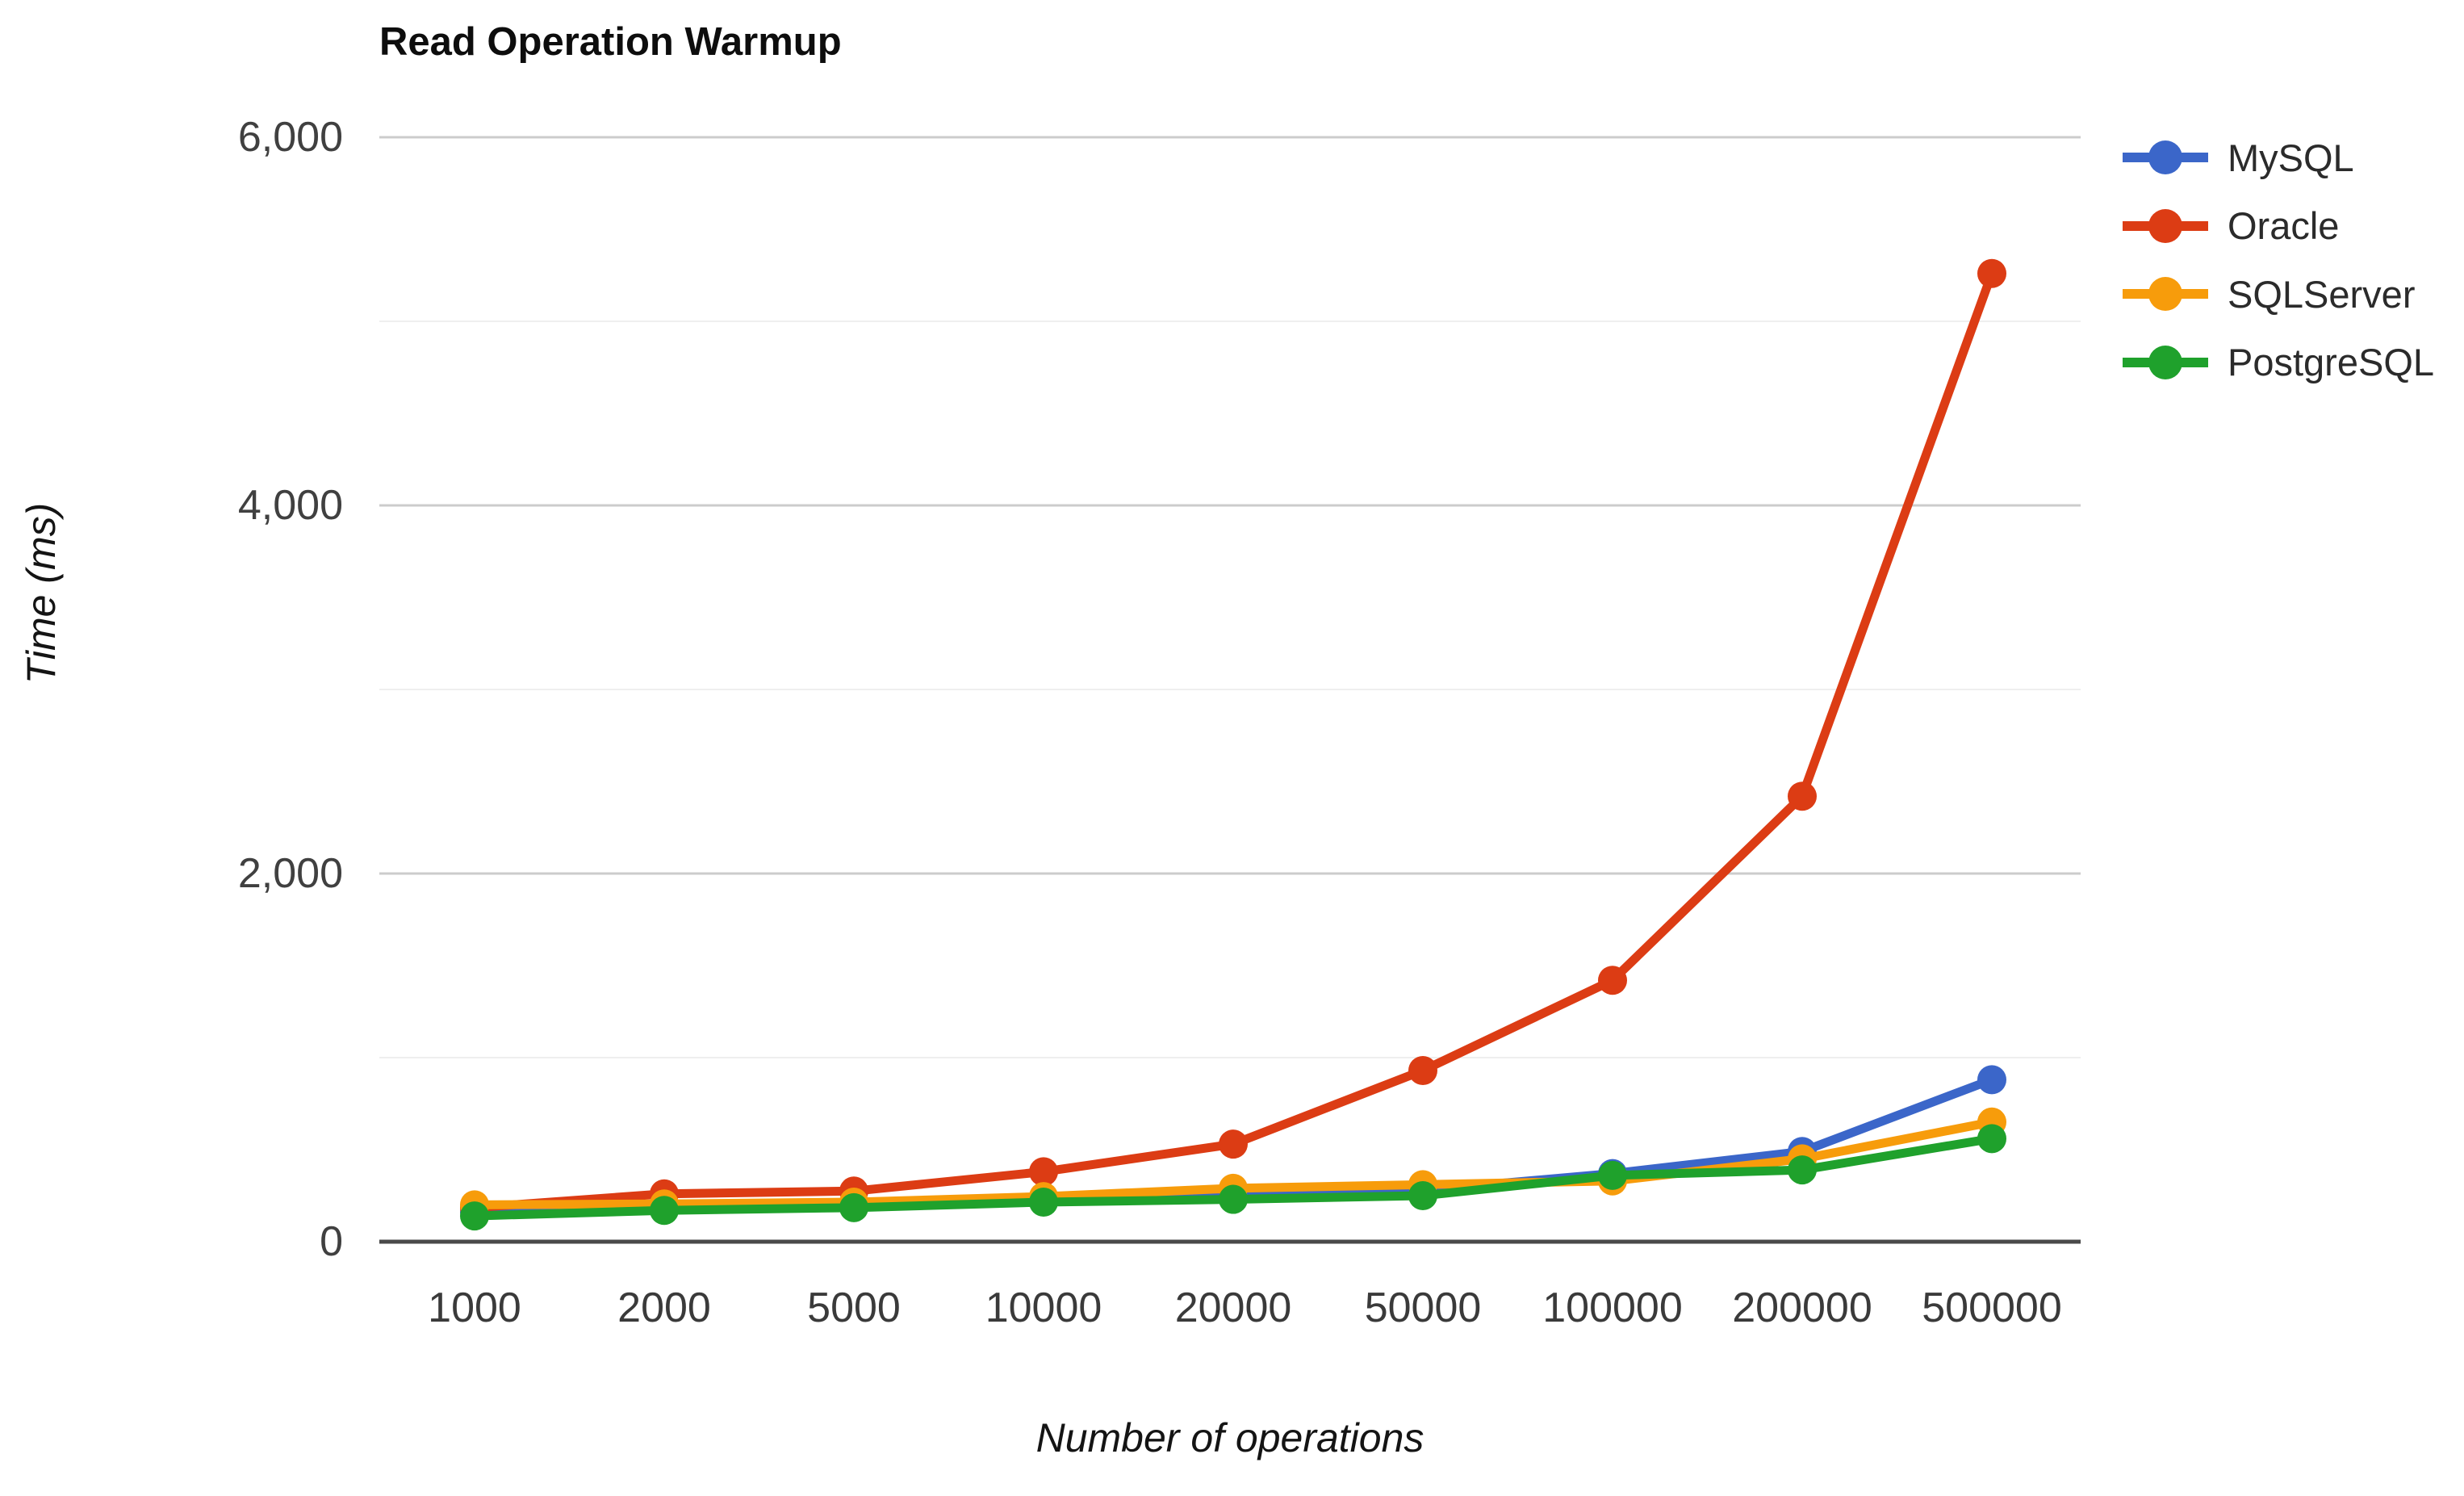  I want to click on x-tick-label: 2000, so click(664, 1307).